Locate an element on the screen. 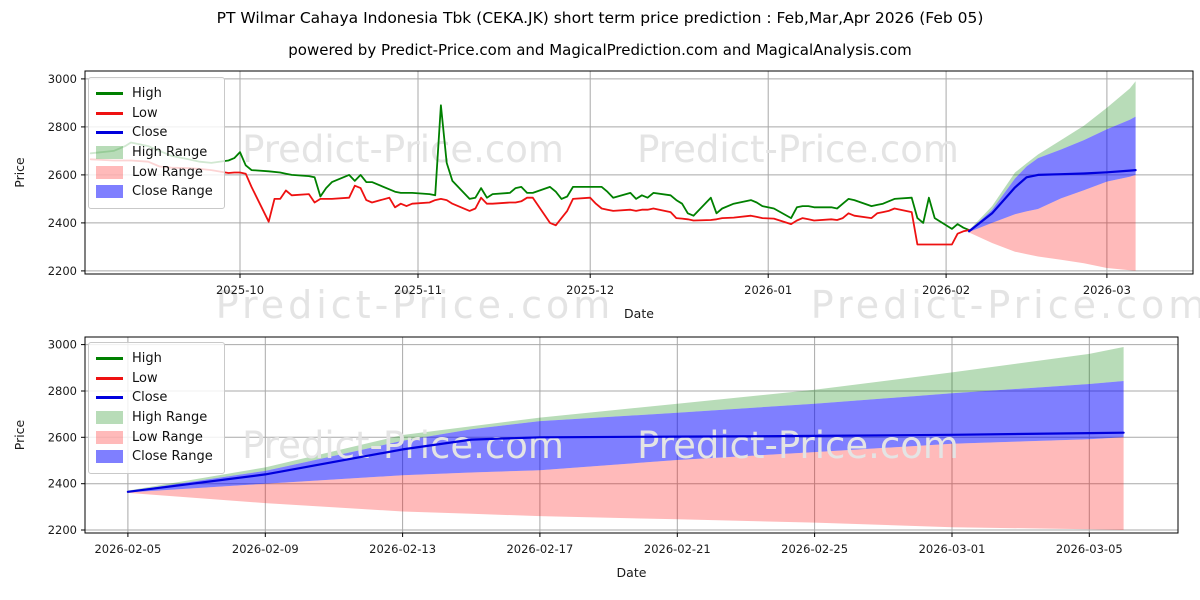  x-tick-label: 2026-03-01 is located at coordinates (952, 549).